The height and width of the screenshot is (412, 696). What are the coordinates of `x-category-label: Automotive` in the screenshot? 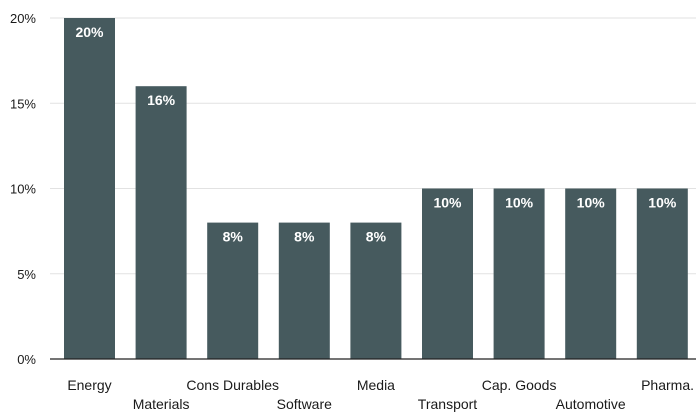 It's located at (591, 404).